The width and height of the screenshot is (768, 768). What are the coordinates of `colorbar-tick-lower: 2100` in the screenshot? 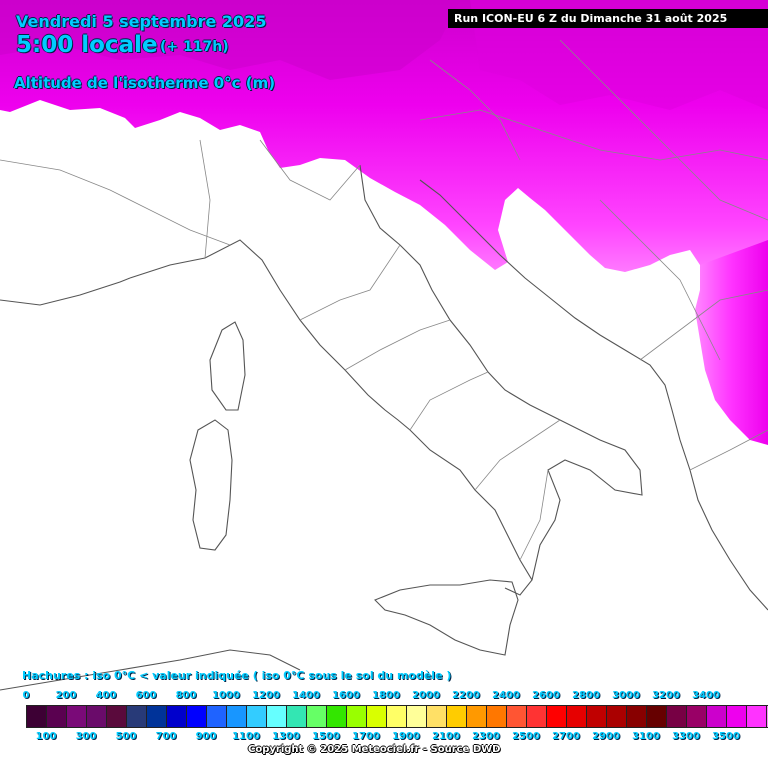 It's located at (446, 736).